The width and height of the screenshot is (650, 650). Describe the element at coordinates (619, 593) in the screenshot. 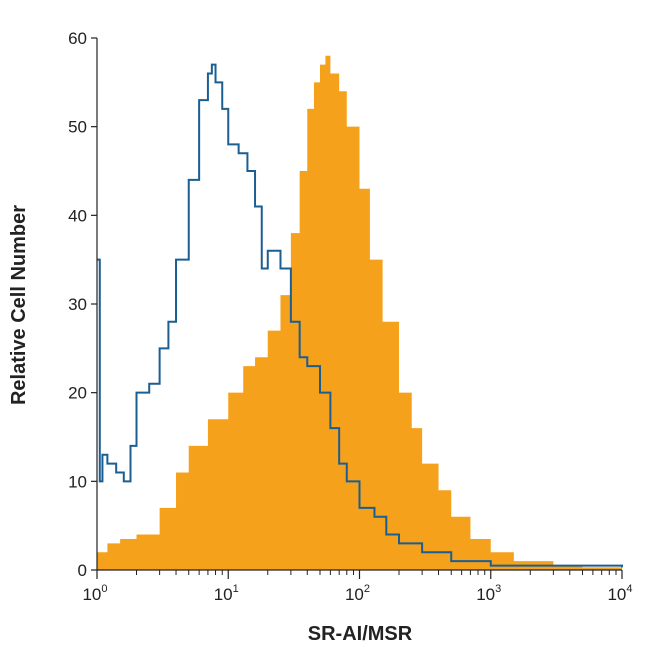

I see `x-tick-label: 10⁴` at that location.